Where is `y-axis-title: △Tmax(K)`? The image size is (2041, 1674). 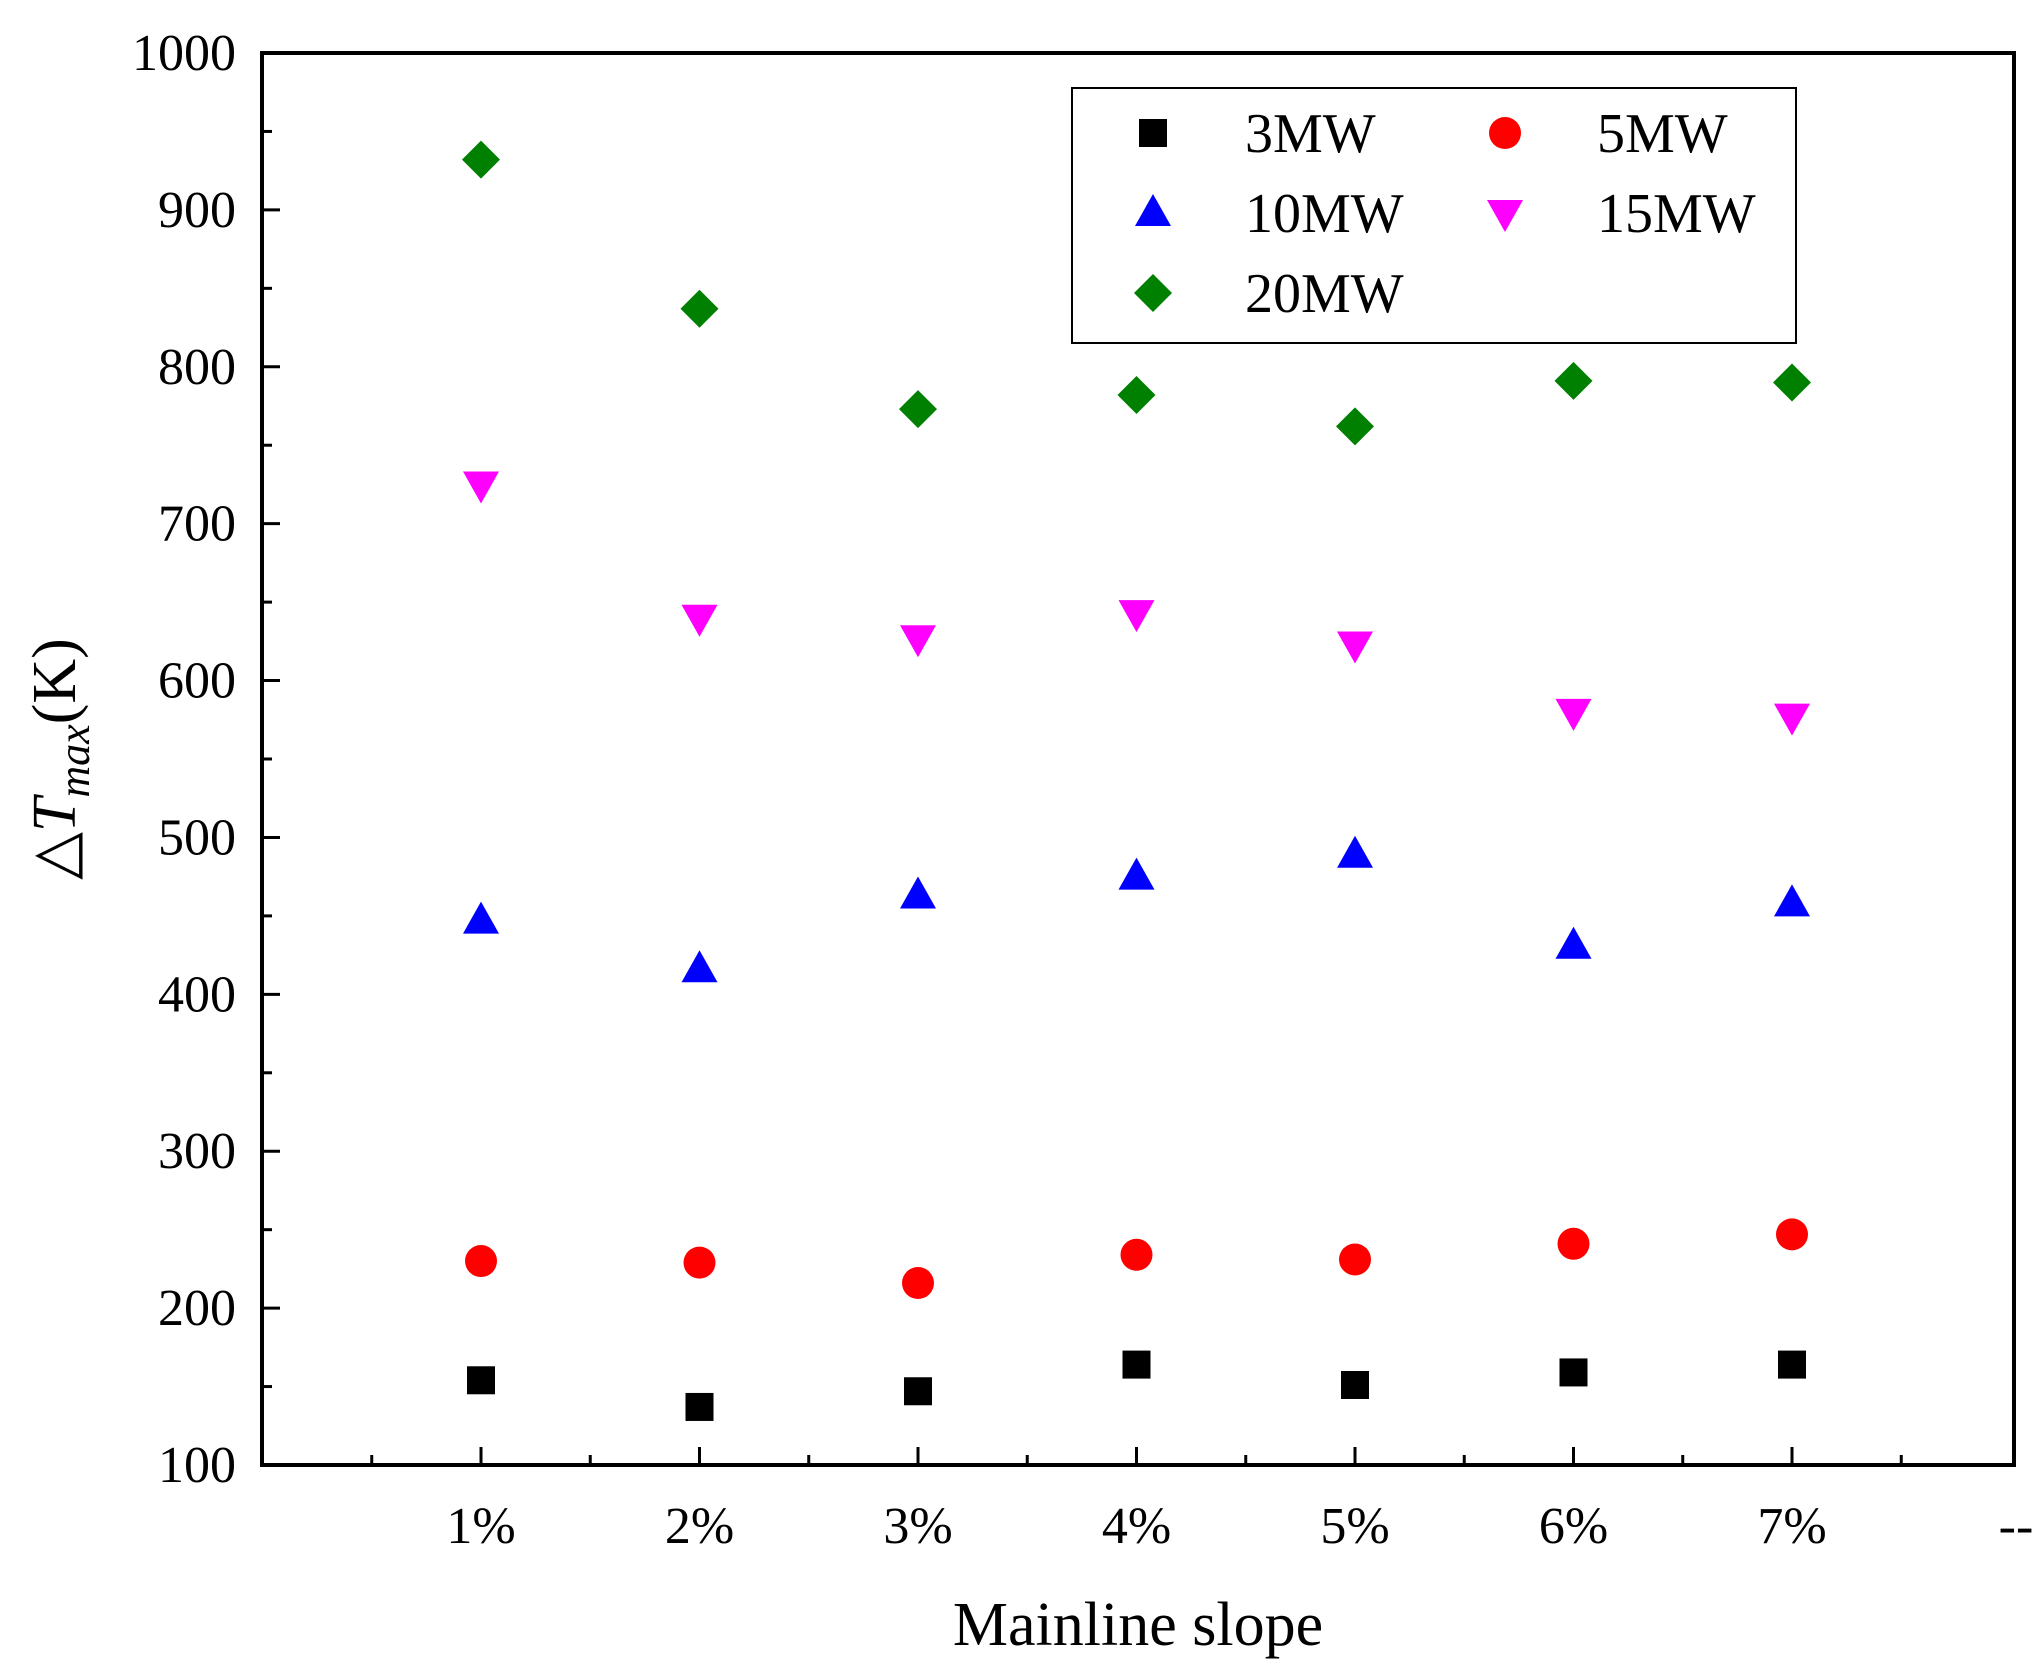
y-axis-title: △Tmax(K) is located at coordinates (60, 759).